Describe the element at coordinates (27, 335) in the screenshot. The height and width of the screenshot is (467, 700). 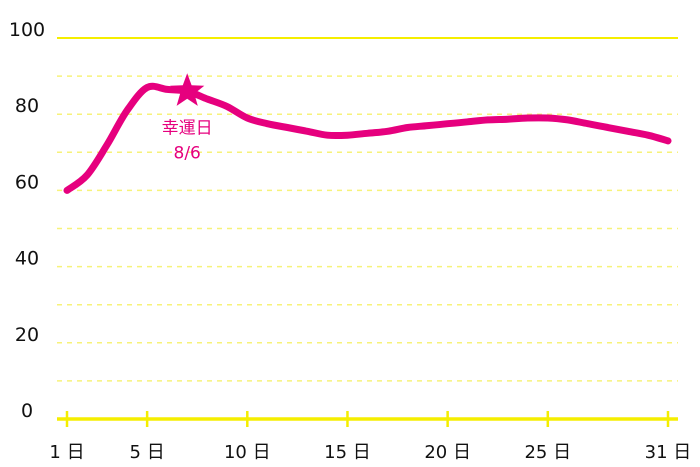
I see `y-tick-label: 20` at that location.